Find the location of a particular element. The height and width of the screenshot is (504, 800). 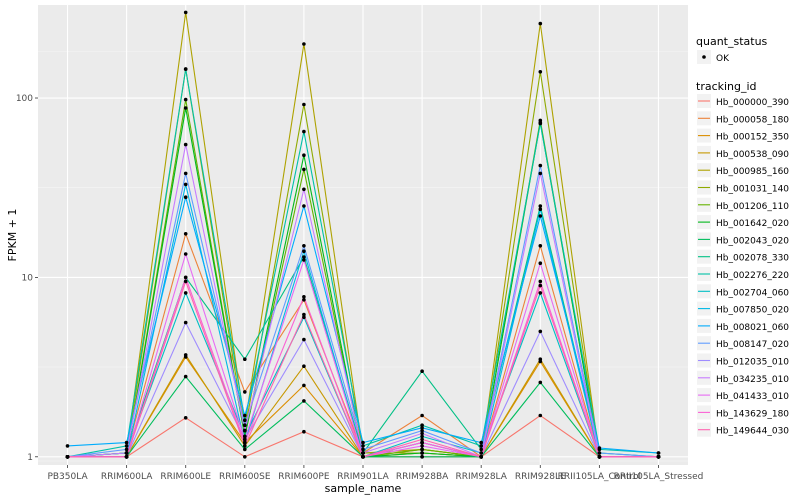

legend-series-label: Hb_008021_060 is located at coordinates (752, 328).